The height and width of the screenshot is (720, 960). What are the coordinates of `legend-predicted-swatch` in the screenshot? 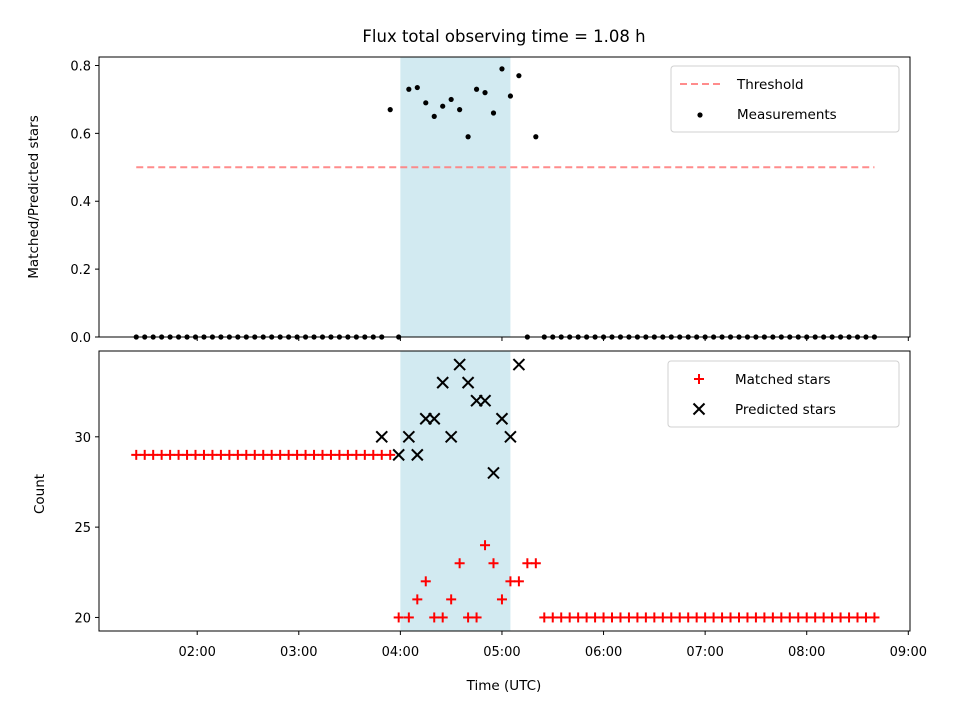 It's located at (699, 409).